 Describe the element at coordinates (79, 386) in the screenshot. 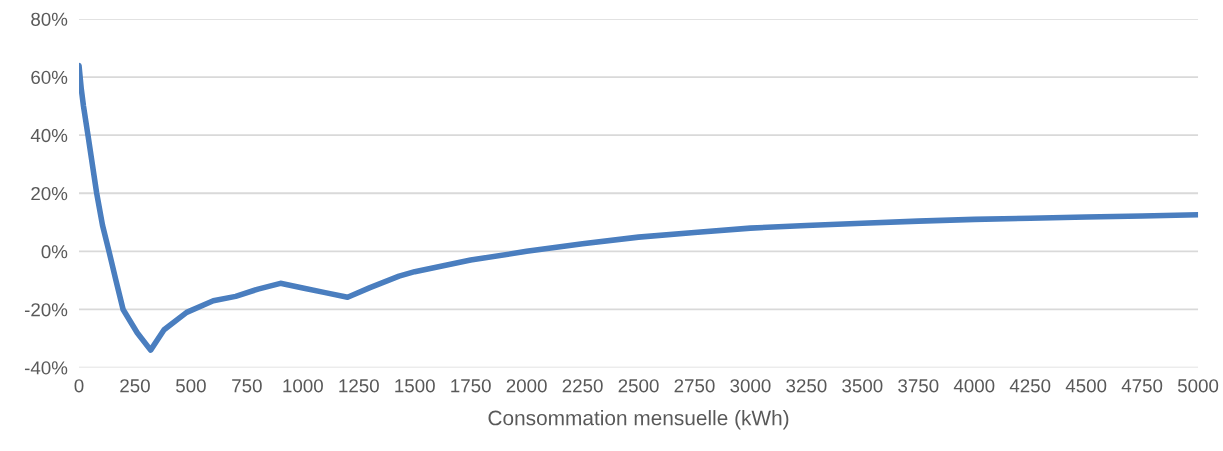

I see `x-tick-label: 0` at that location.